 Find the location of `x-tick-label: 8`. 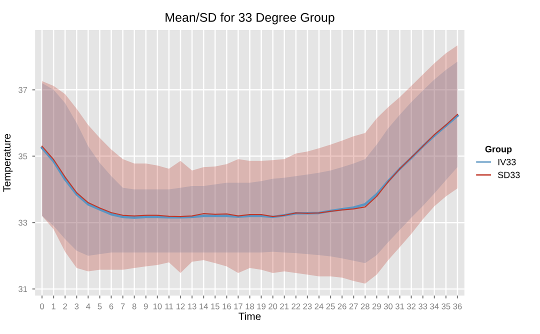

x-tick-label: 8 is located at coordinates (134, 306).